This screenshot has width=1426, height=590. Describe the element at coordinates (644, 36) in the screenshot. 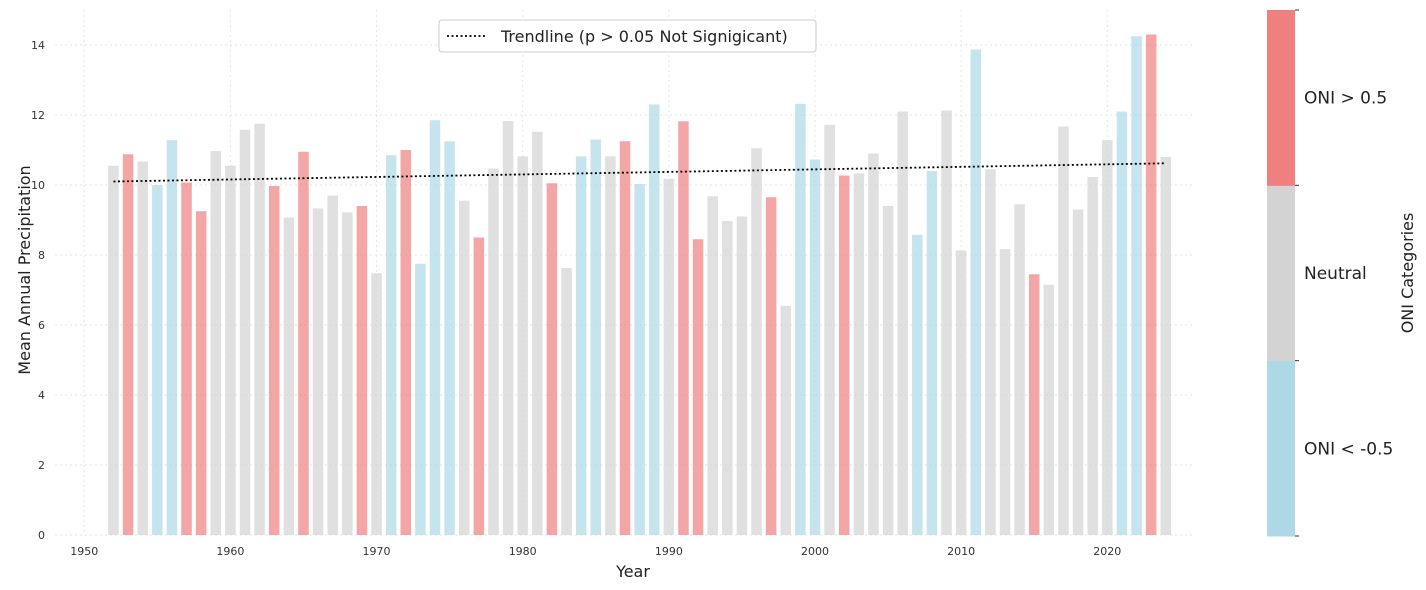

I see `legend-entry-trendline: Trendline (p > 0.05 Not Signigicant)` at that location.